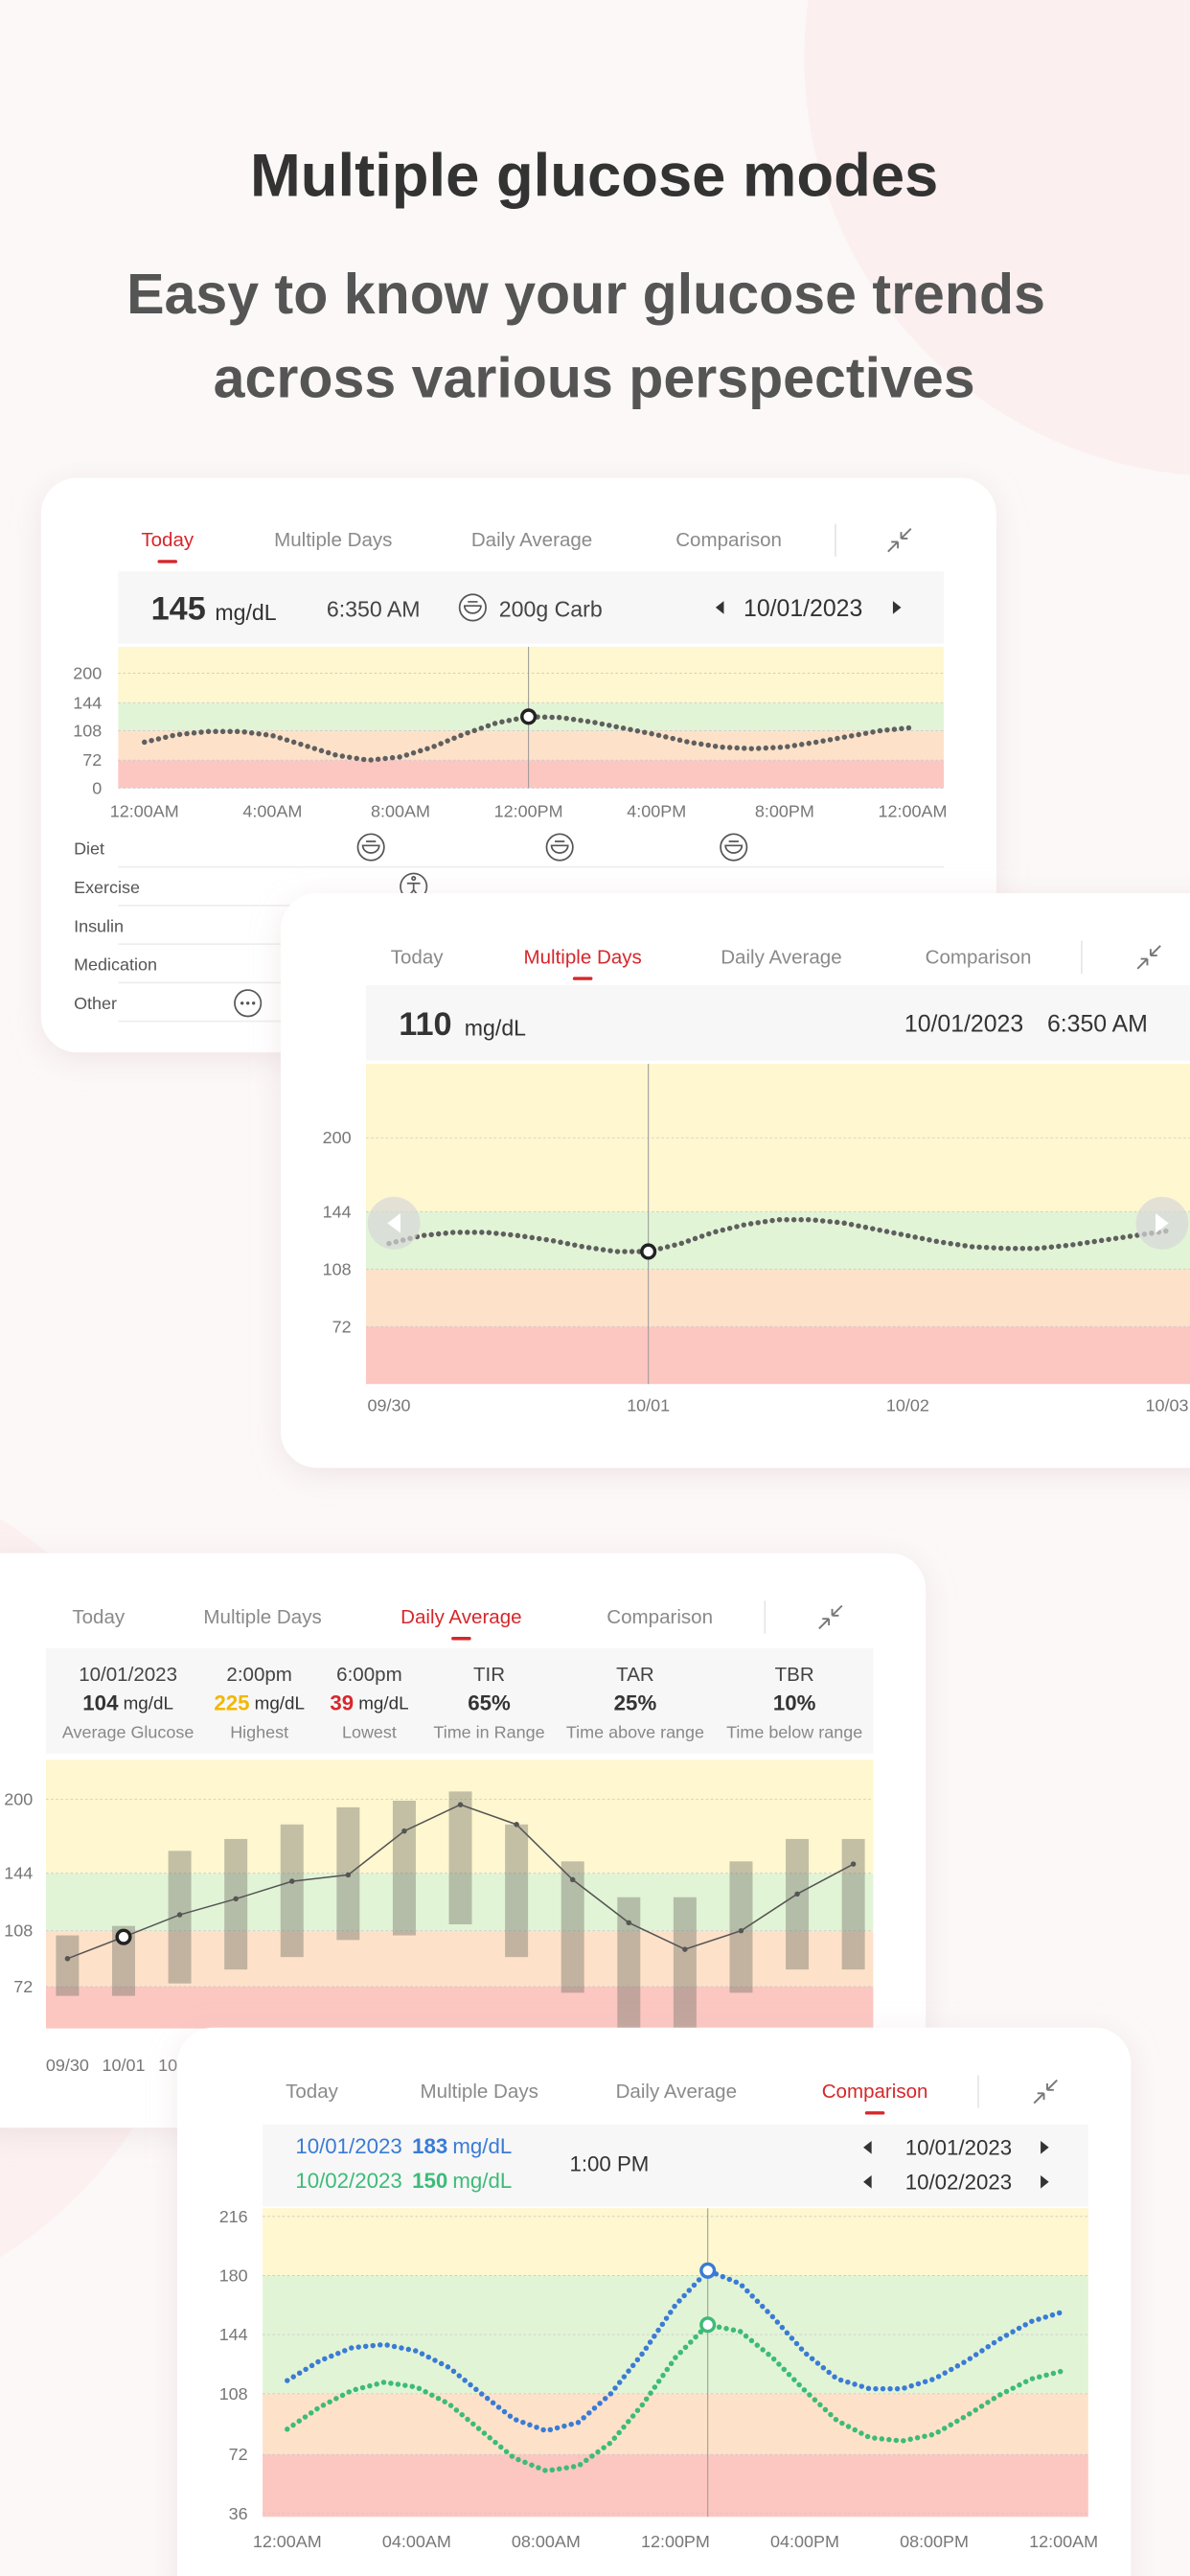 This screenshot has width=1190, height=2576. I want to click on x-tick-label: 10/03, so click(1167, 1404).